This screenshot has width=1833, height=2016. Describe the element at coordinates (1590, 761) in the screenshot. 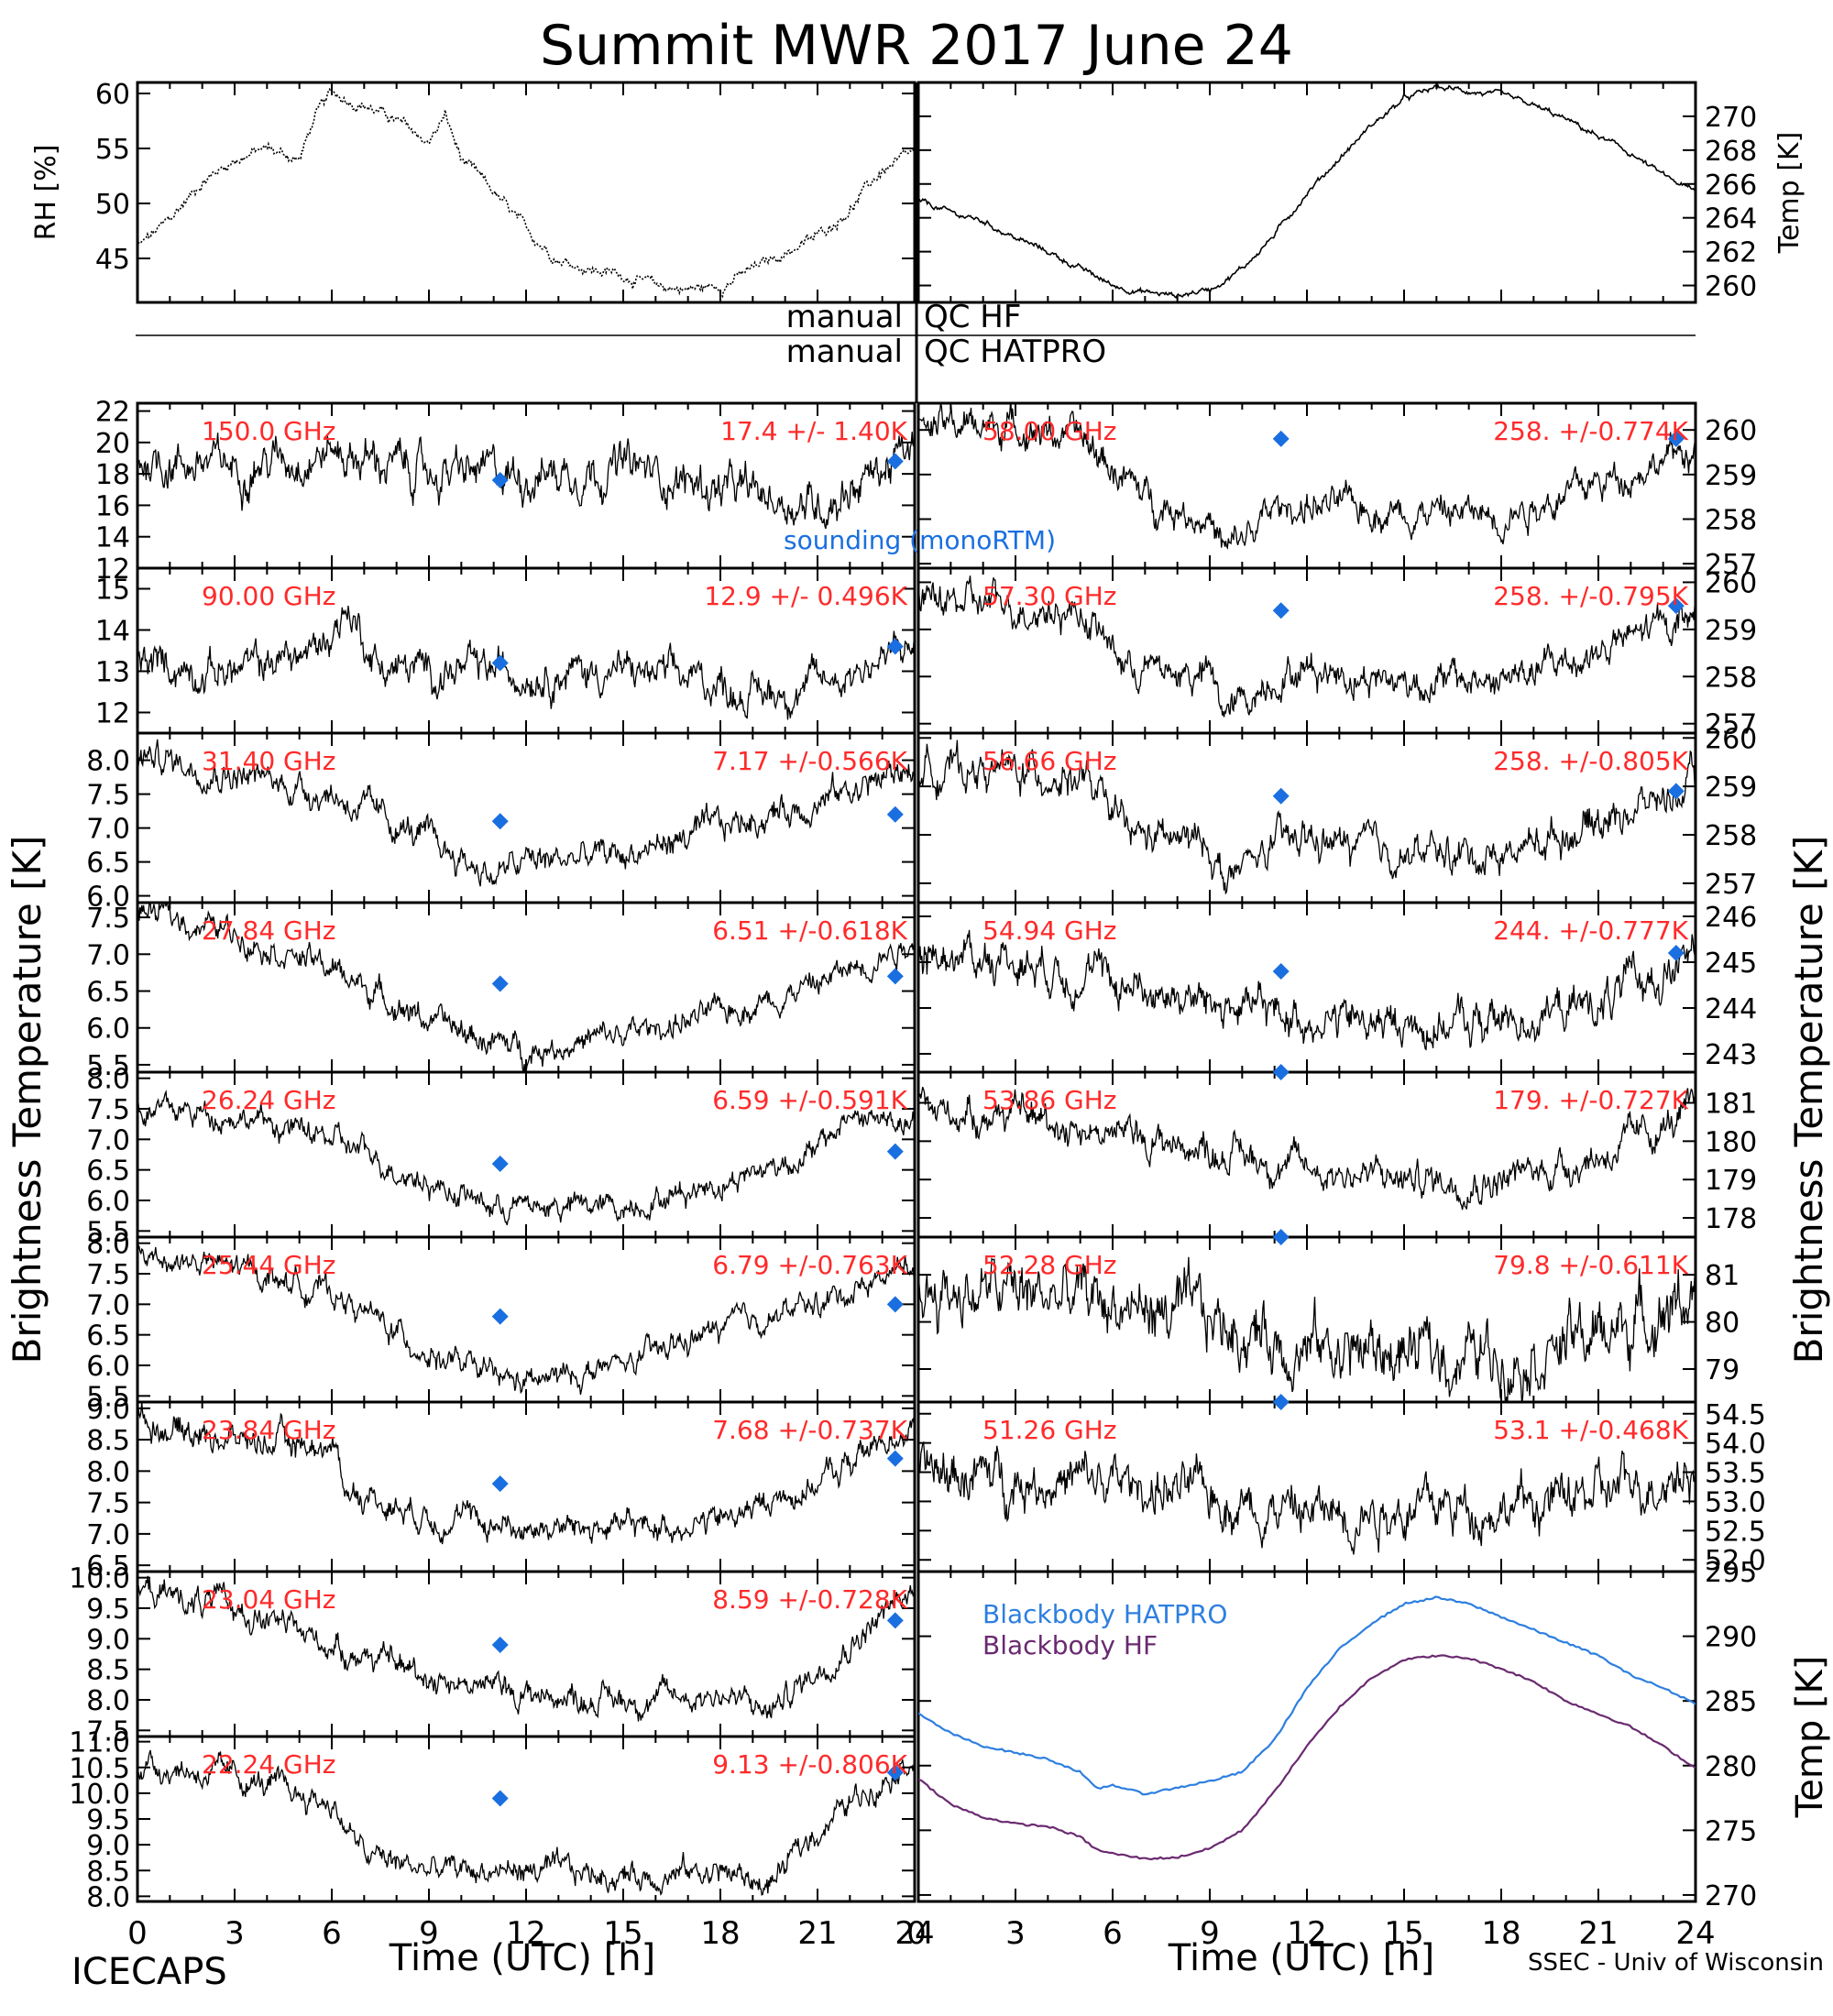

I see `stat-label: 258. +/-0.805K` at that location.